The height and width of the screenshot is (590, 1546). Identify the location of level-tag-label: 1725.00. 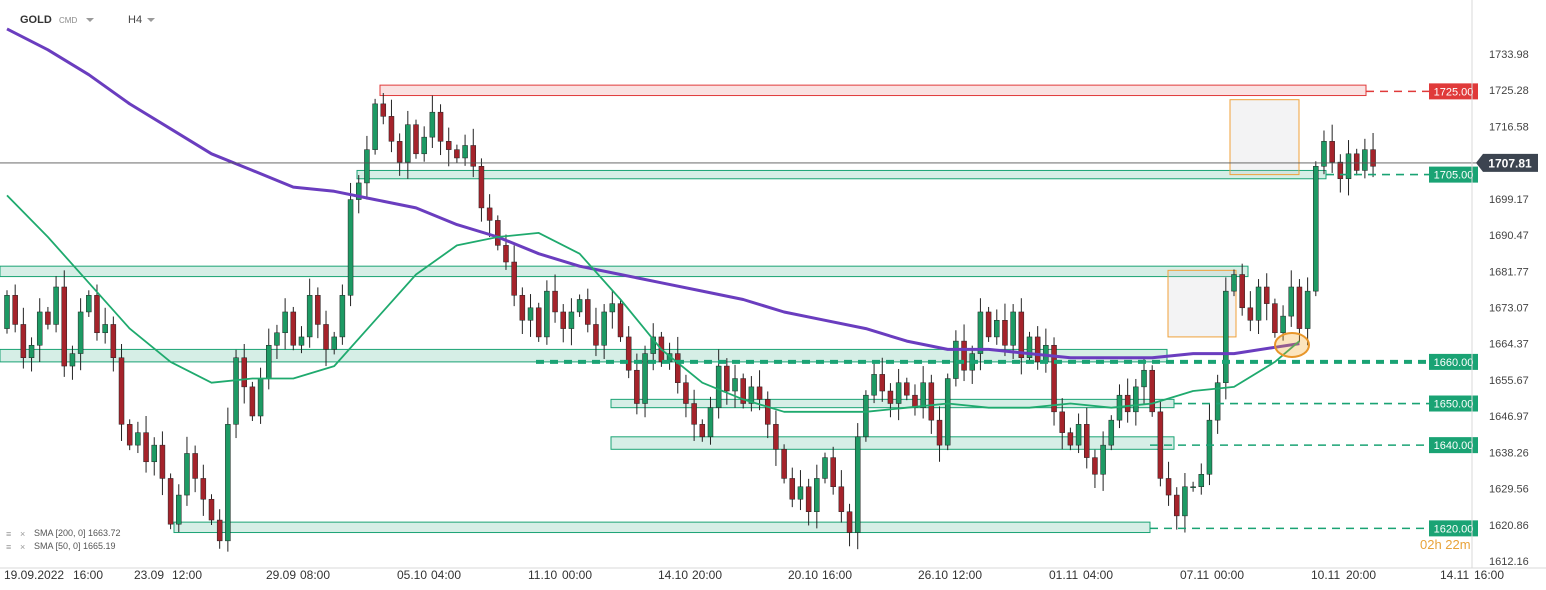
(1454, 92).